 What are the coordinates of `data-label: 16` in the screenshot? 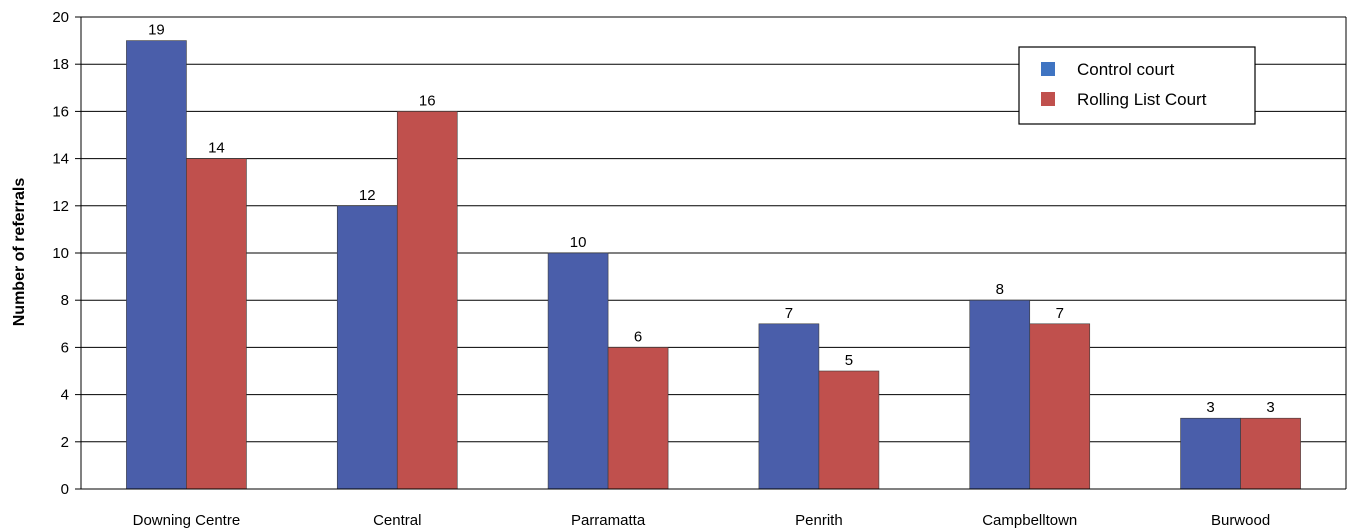 It's located at (427, 100).